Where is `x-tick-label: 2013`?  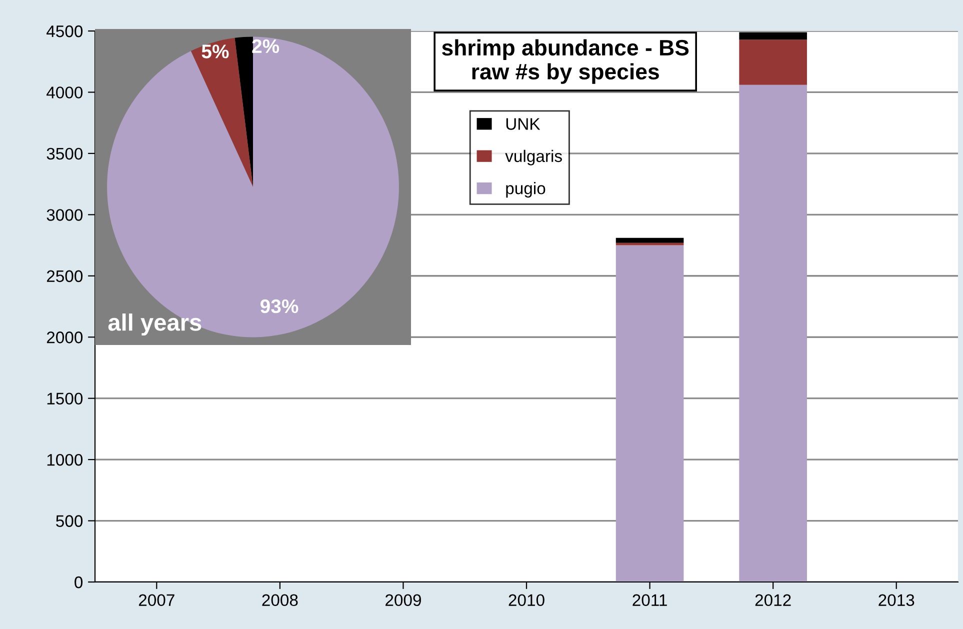 x-tick-label: 2013 is located at coordinates (896, 600).